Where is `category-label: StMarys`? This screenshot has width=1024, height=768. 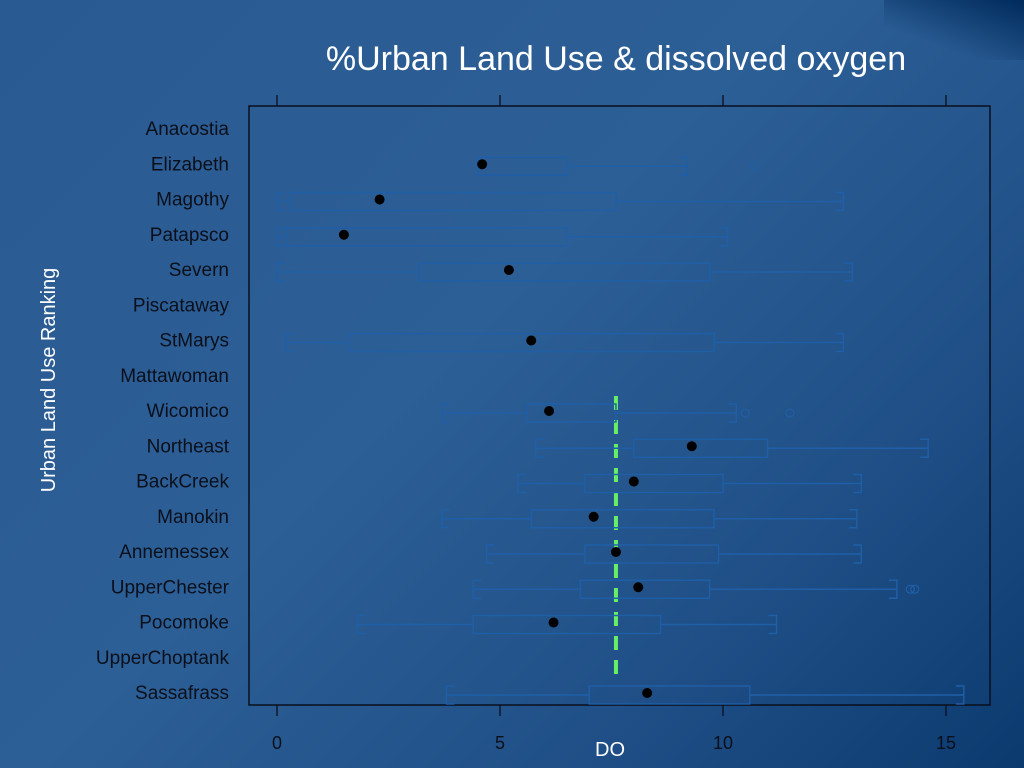
category-label: StMarys is located at coordinates (194, 341).